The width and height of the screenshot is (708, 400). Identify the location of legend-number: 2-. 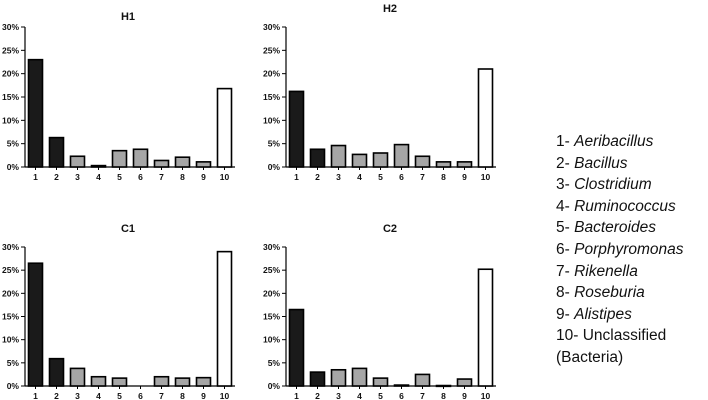
(563, 163).